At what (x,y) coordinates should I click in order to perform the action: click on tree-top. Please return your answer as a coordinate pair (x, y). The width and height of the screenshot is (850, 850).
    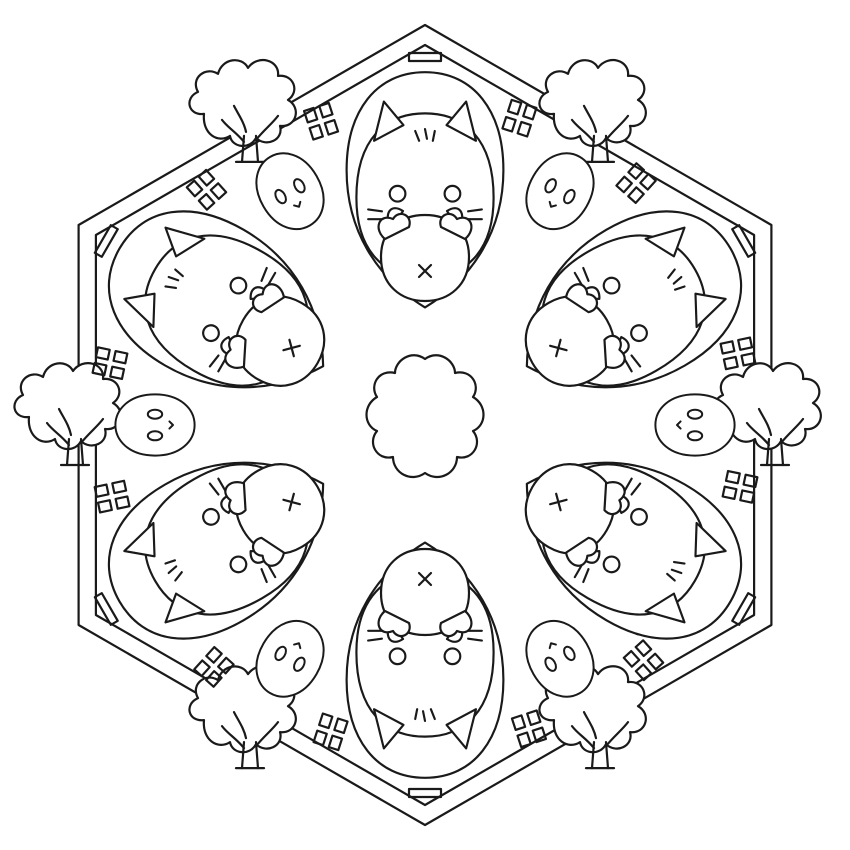
    Looking at the image, I should click on (242, 110).